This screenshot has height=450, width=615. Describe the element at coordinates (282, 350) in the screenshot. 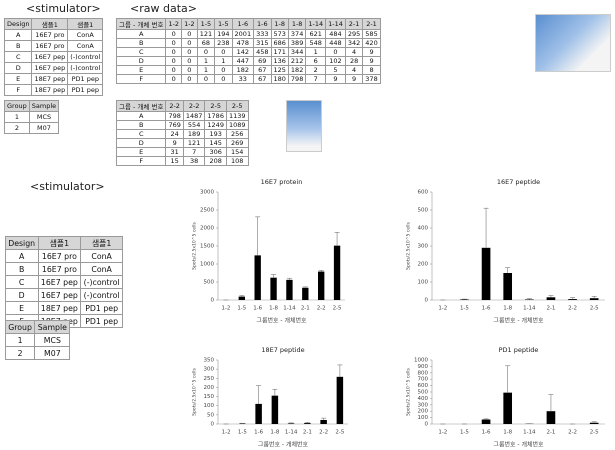

I see `chart-title: 18E7 peptide` at that location.